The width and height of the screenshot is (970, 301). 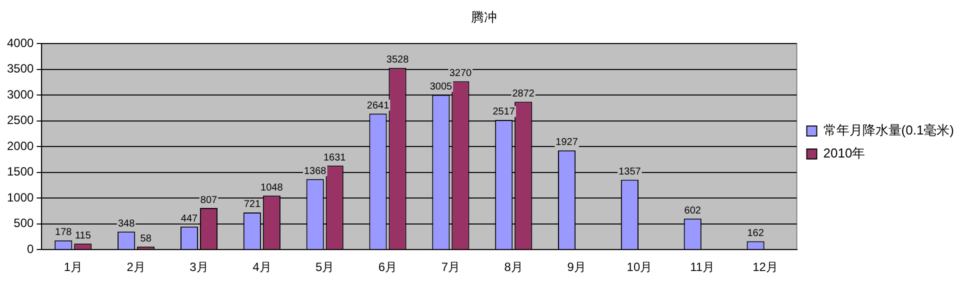 What do you see at coordinates (325, 267) in the screenshot?
I see `x-tick-label: 5月` at bounding box center [325, 267].